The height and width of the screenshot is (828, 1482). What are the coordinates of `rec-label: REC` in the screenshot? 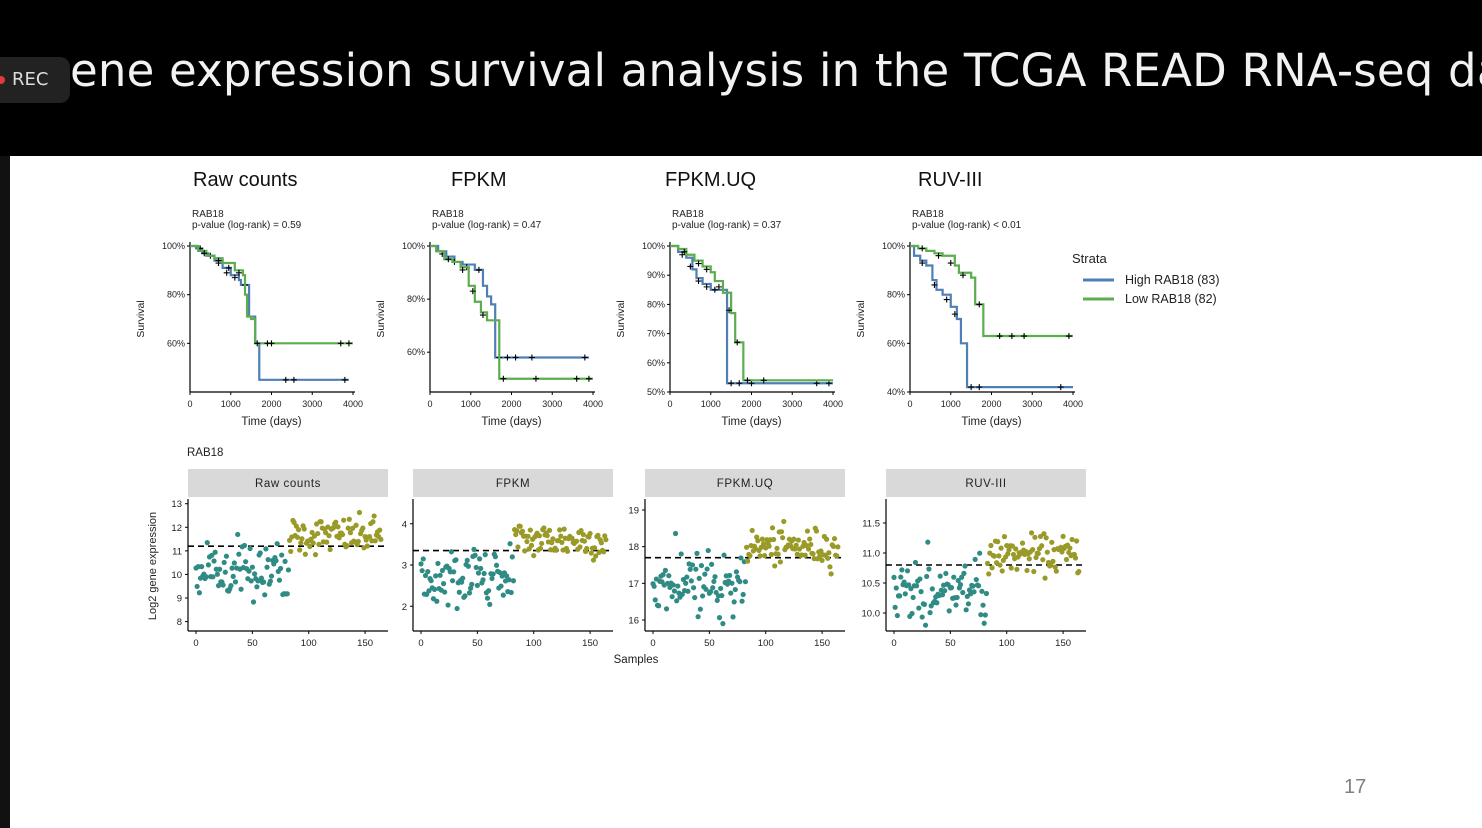 It's located at (30, 79).